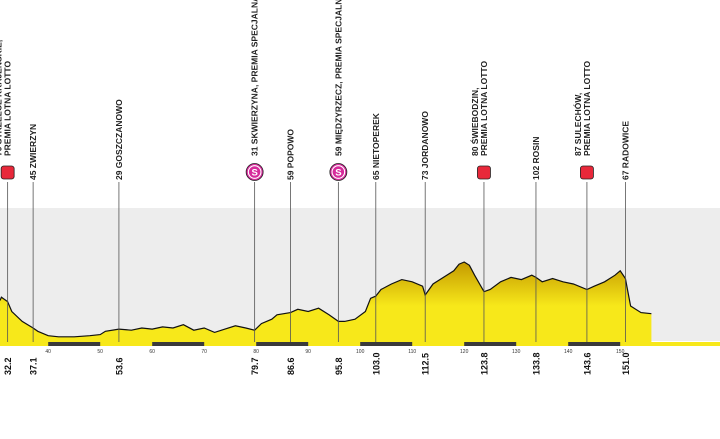 Image resolution: width=720 pixels, height=439 pixels. What do you see at coordinates (119, 366) in the screenshot?
I see `waypoint-km-label: 53.6` at bounding box center [119, 366].